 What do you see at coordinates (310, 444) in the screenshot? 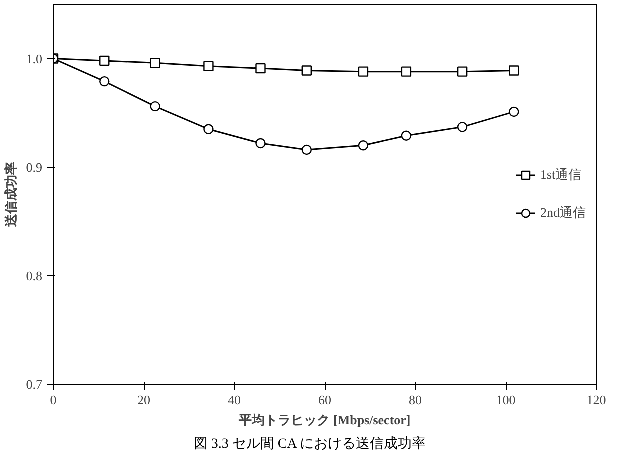
I see `caption: 図 3.3 セル間 CA における送信成功率` at bounding box center [310, 444].